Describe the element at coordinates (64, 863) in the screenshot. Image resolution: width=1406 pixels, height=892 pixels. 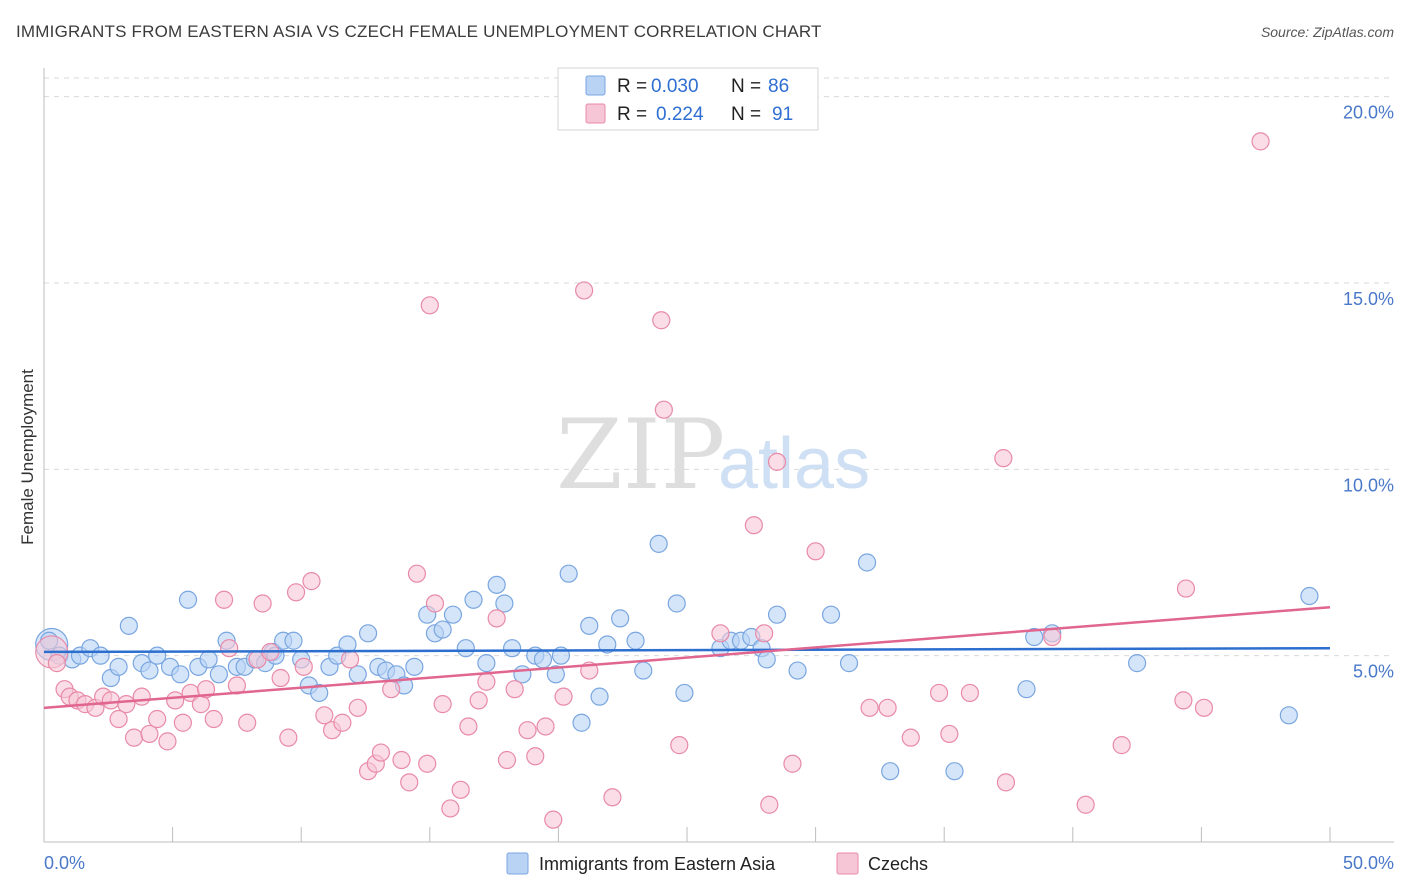
I see `x-tick-label-min: 0.0%` at that location.